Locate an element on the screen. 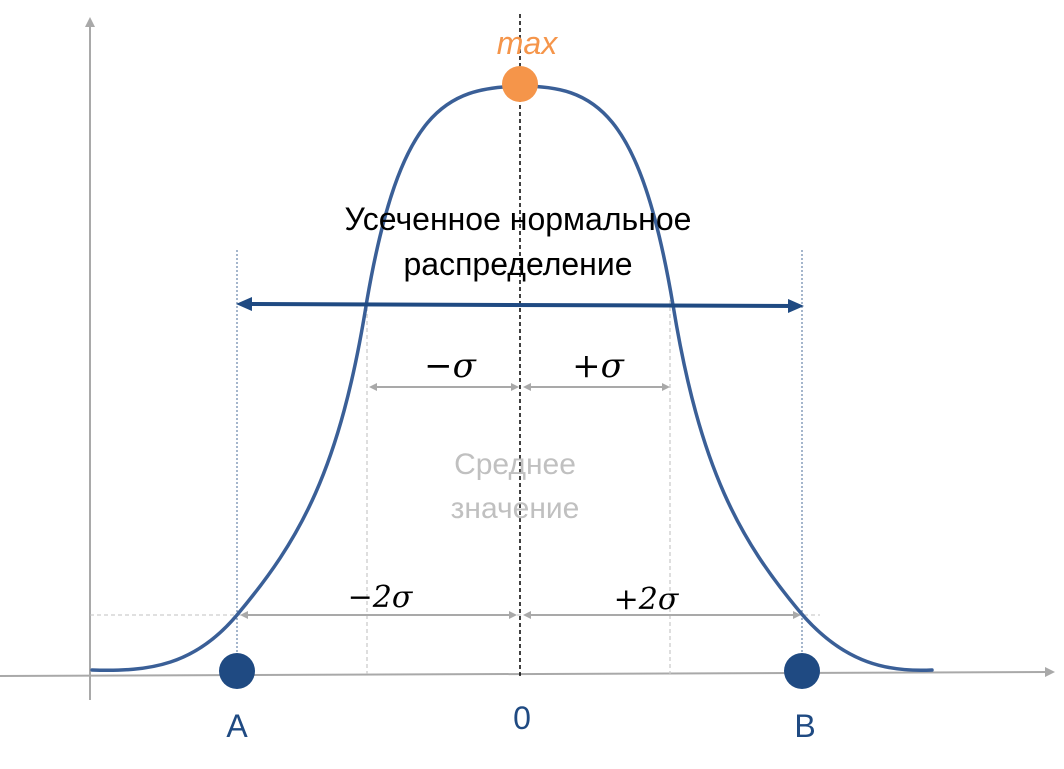  max-label: max is located at coordinates (527, 43).